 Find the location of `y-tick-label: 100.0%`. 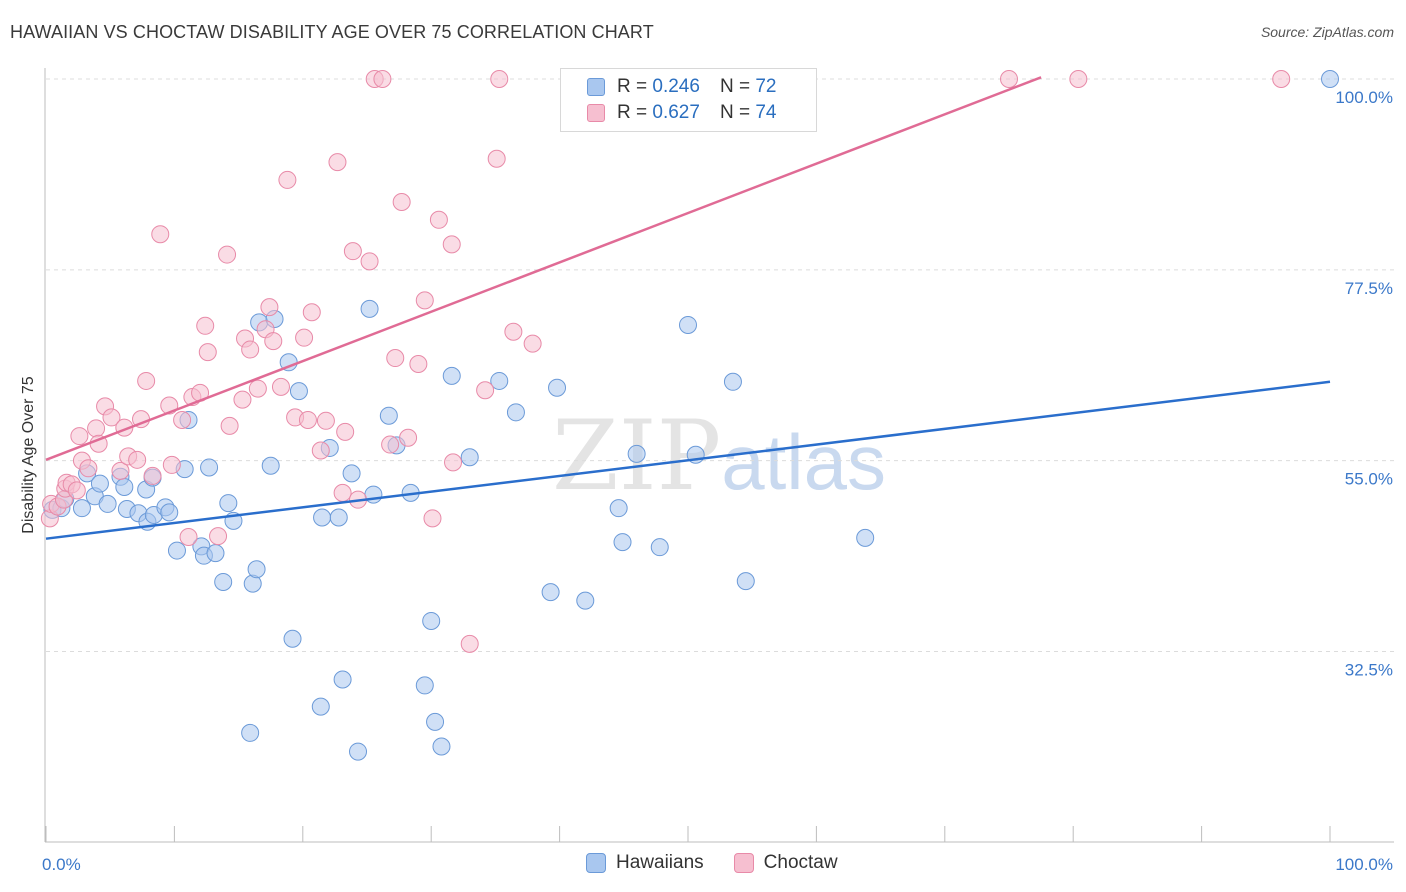

y-tick-label: 100.0% is located at coordinates (1364, 97).